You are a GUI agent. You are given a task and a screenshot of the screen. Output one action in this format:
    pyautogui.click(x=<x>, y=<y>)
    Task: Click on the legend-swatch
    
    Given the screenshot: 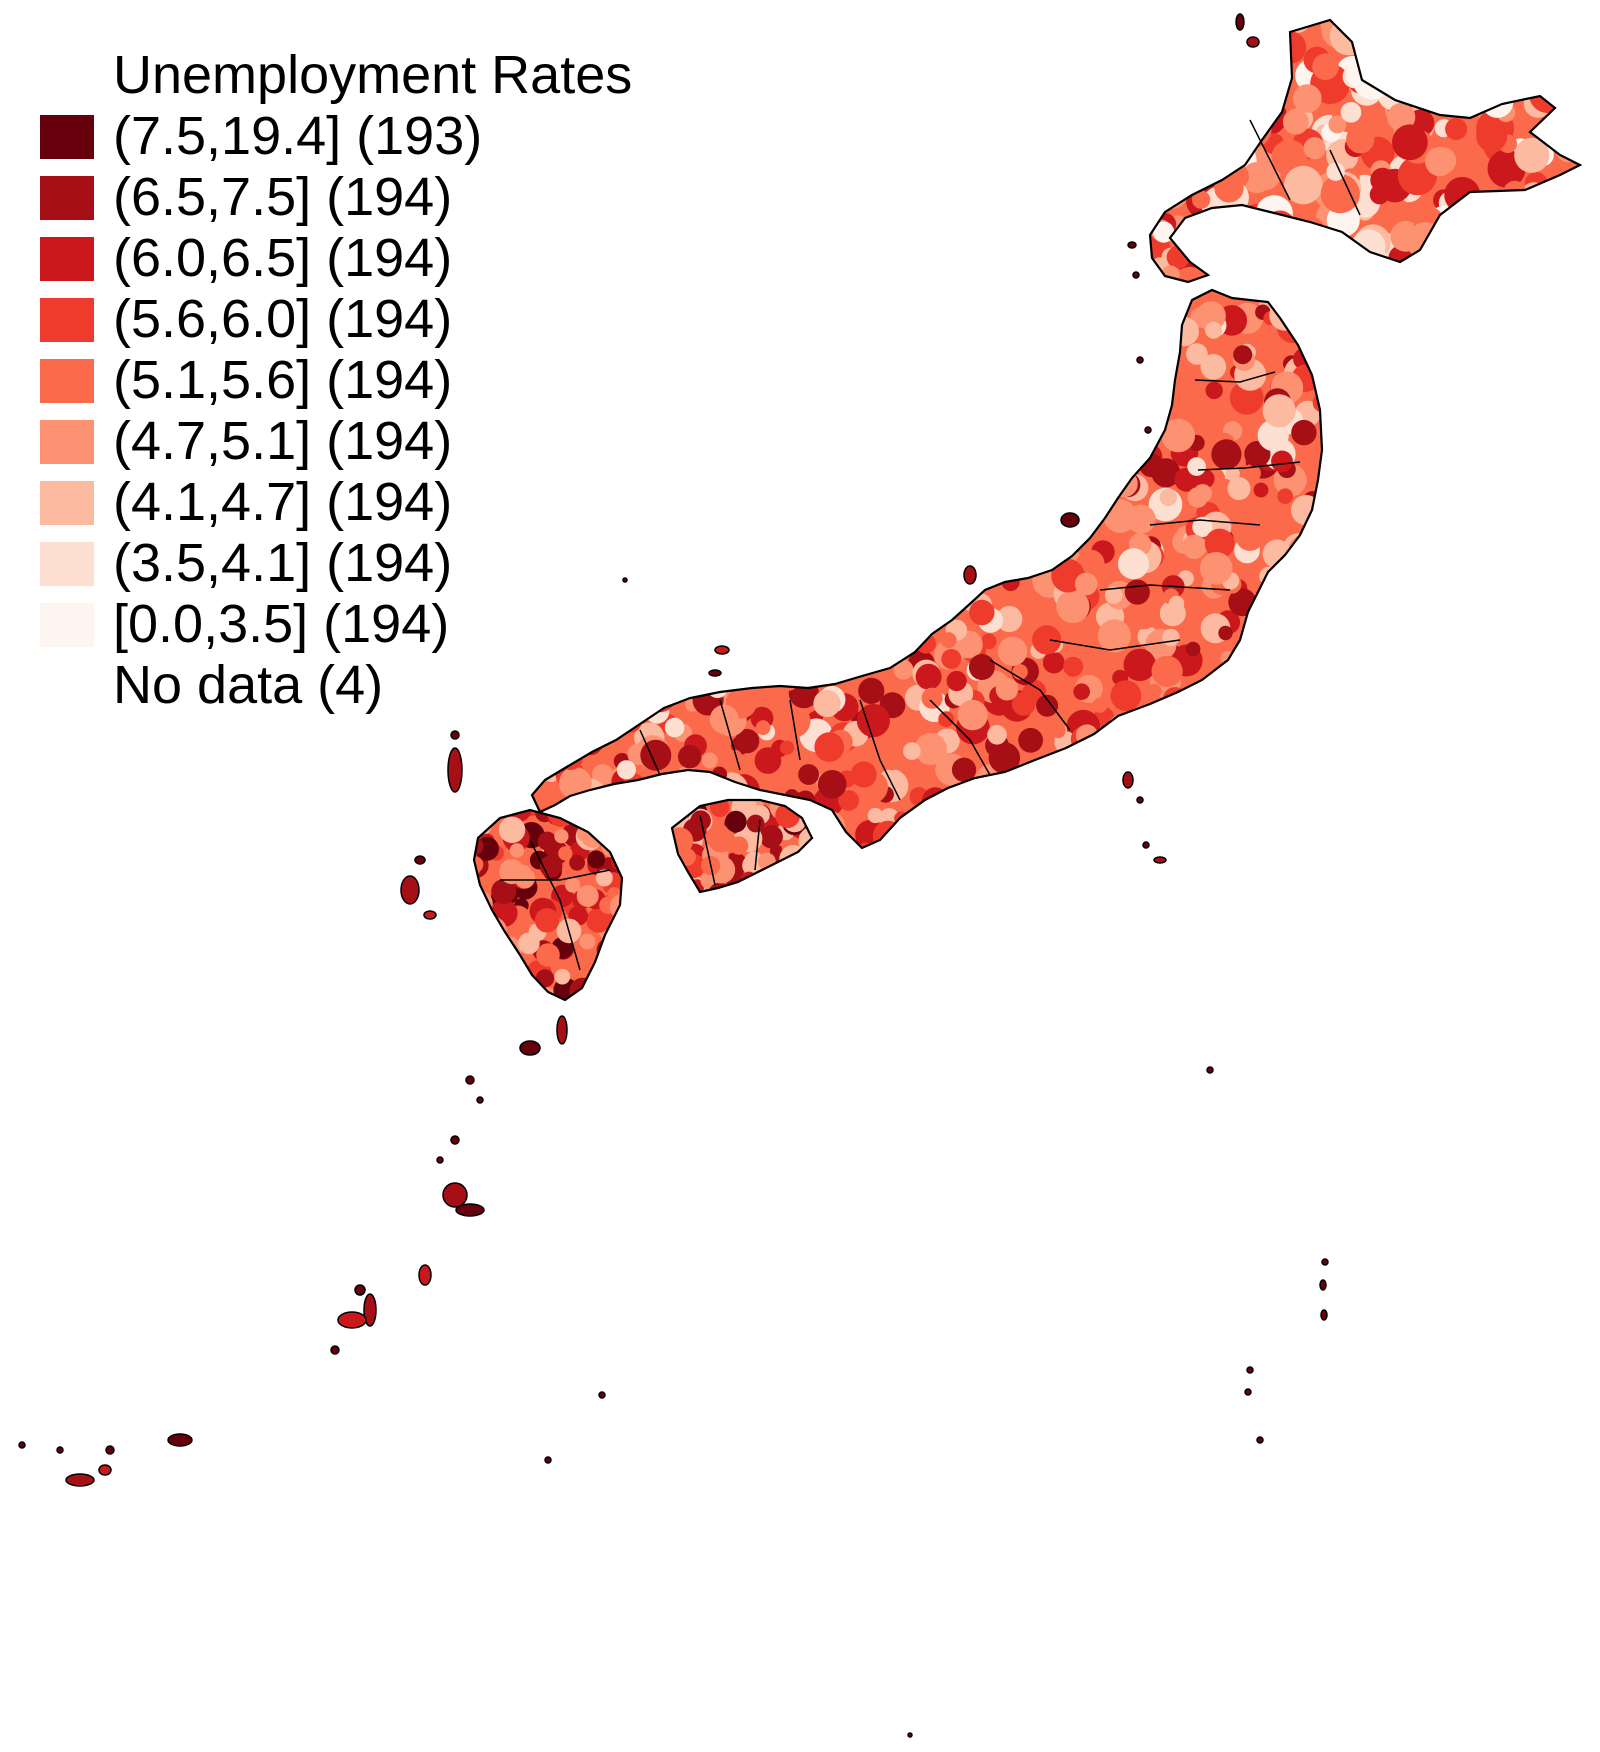 What is the action you would take?
    pyautogui.click(x=67, y=441)
    